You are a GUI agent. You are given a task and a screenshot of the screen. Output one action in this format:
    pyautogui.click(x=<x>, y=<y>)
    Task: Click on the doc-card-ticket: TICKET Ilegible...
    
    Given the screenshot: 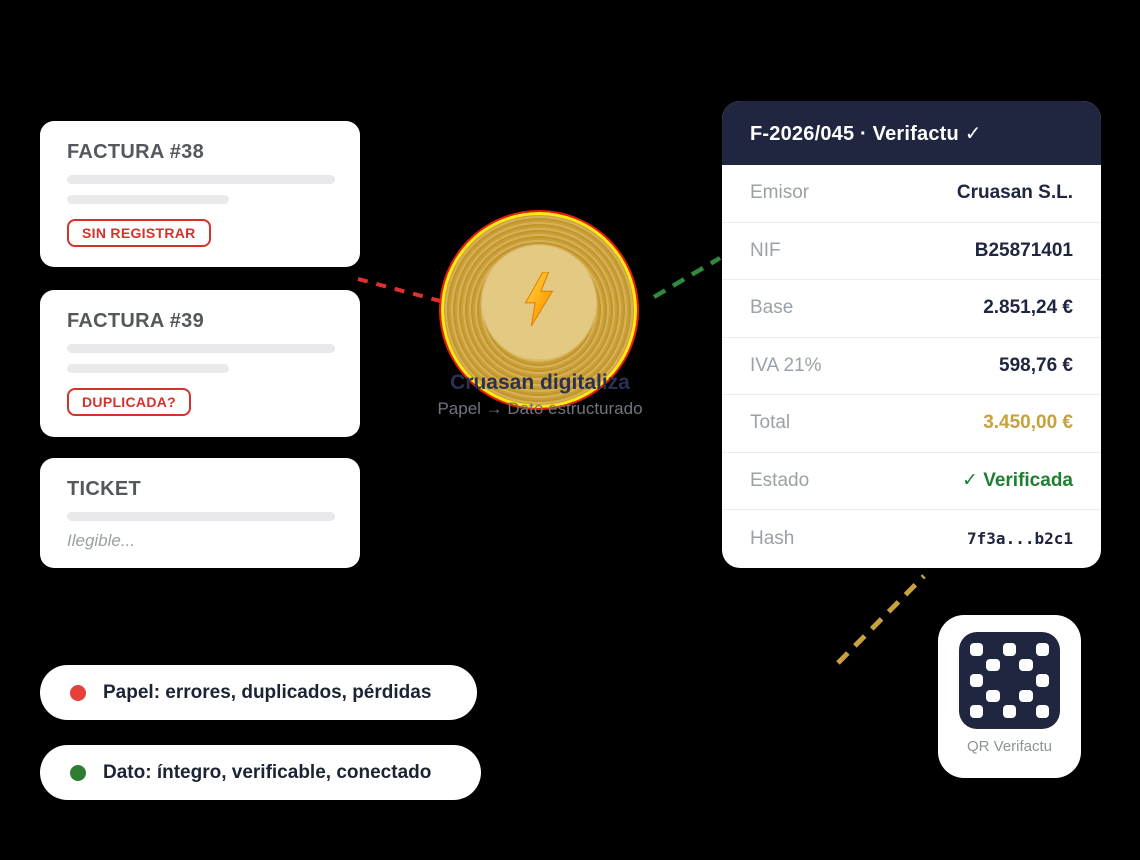 What is the action you would take?
    pyautogui.click(x=200, y=513)
    